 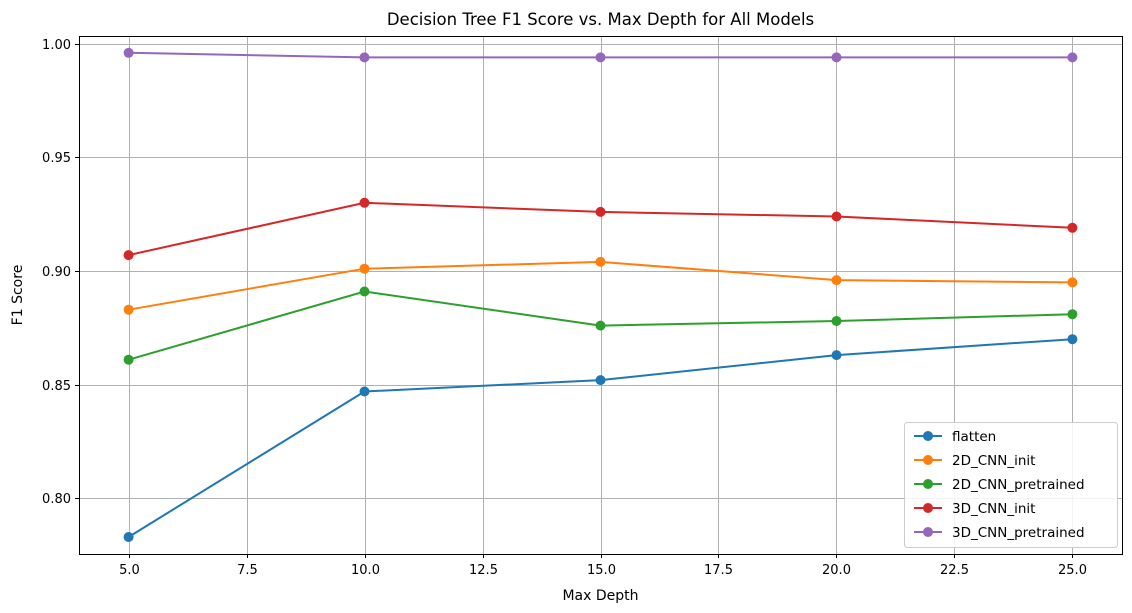 I want to click on x-tick-label: 5.0, so click(x=129, y=570).